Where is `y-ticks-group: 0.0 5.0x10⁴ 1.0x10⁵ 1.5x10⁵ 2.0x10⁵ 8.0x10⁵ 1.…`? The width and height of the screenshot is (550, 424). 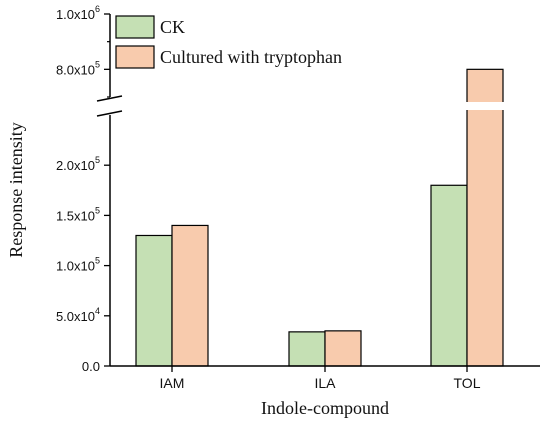
y-ticks-group: 0.0 5.0x10⁴ 1.0x10⁵ 1.5x10⁵ 2.0x10⁵ 8.0x10⁵ 1.… is located at coordinates (83, 189).